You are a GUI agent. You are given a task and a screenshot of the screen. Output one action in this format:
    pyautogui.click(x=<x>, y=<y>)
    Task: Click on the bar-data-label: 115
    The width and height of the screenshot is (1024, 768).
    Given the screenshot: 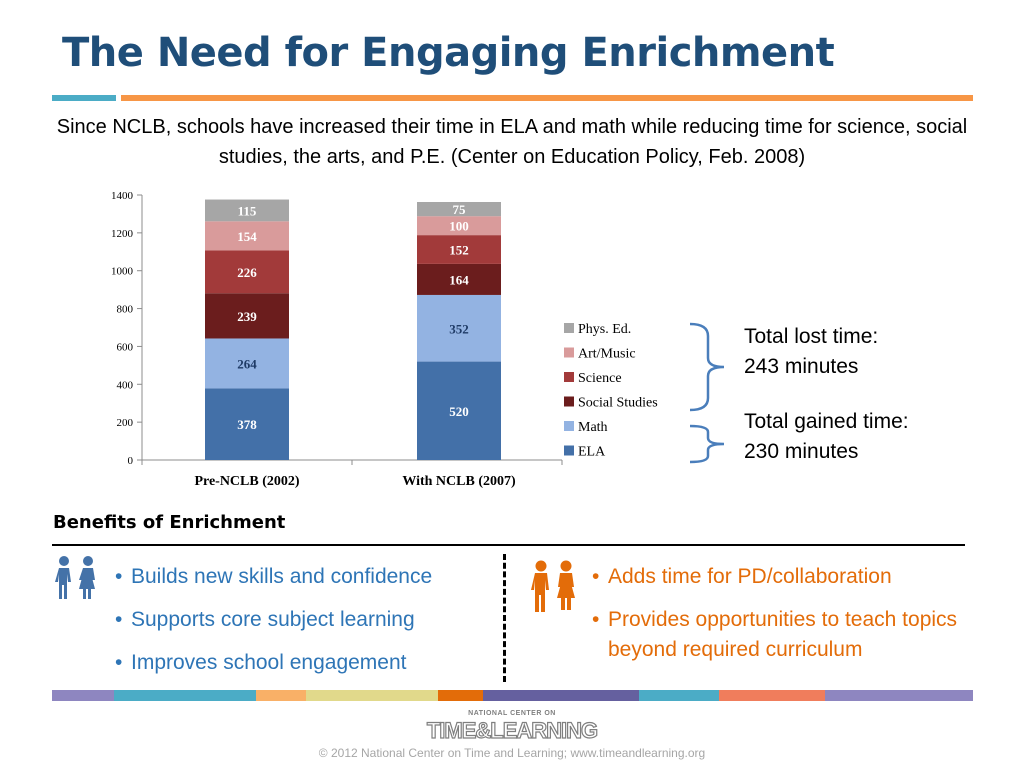 What is the action you would take?
    pyautogui.click(x=247, y=210)
    